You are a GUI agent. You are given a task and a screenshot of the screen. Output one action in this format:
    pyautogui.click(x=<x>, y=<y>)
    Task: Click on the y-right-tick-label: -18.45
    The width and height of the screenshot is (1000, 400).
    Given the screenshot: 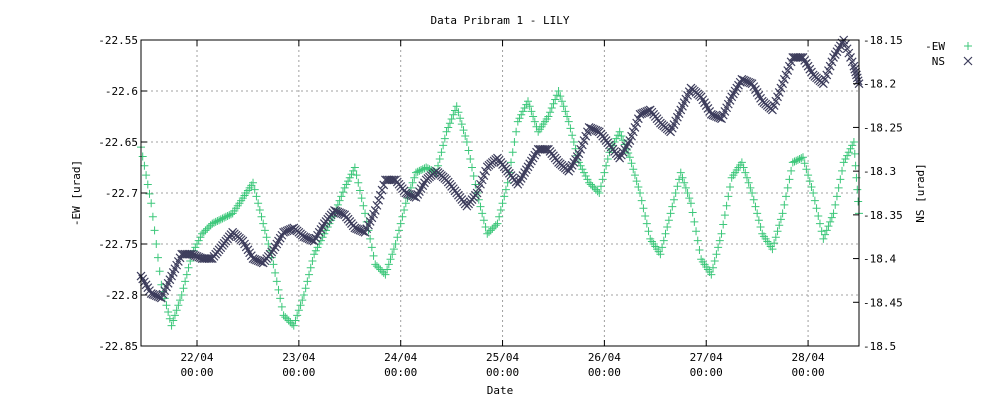 What is the action you would take?
    pyautogui.click(x=883, y=302)
    